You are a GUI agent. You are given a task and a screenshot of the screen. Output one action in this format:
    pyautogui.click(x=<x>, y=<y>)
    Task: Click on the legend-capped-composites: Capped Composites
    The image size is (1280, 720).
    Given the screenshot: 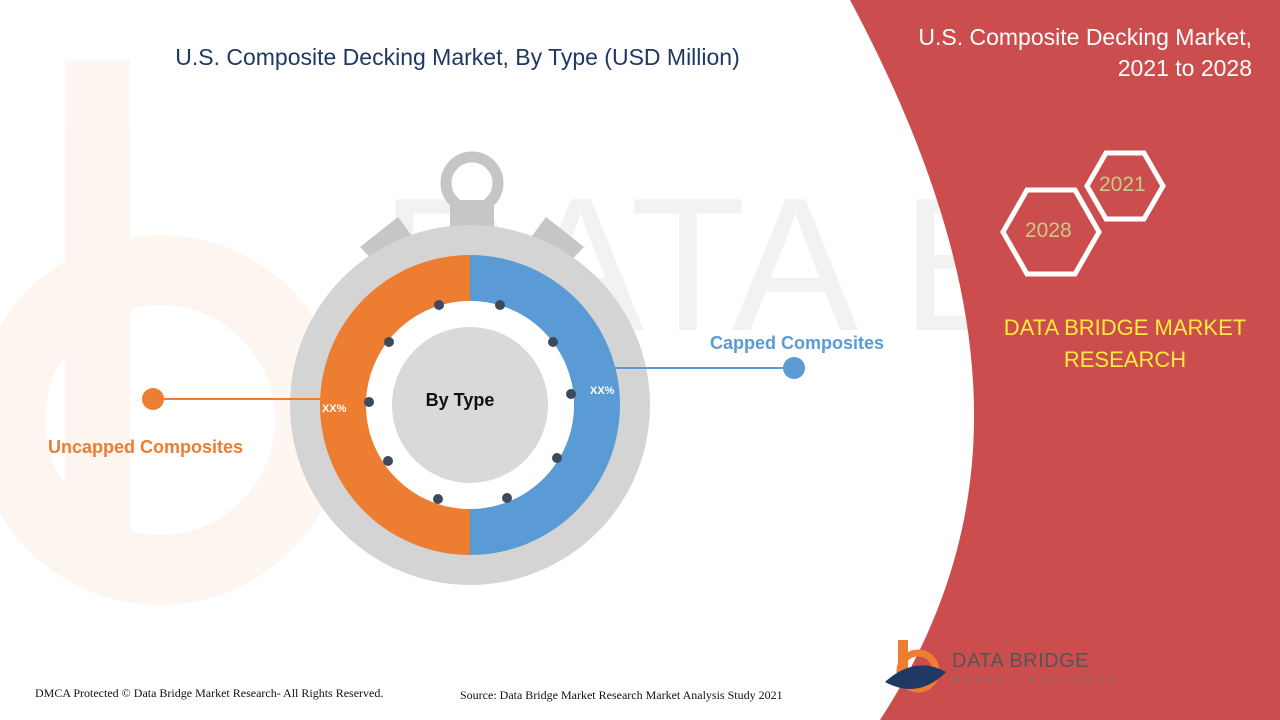 What is the action you would take?
    pyautogui.click(x=797, y=343)
    